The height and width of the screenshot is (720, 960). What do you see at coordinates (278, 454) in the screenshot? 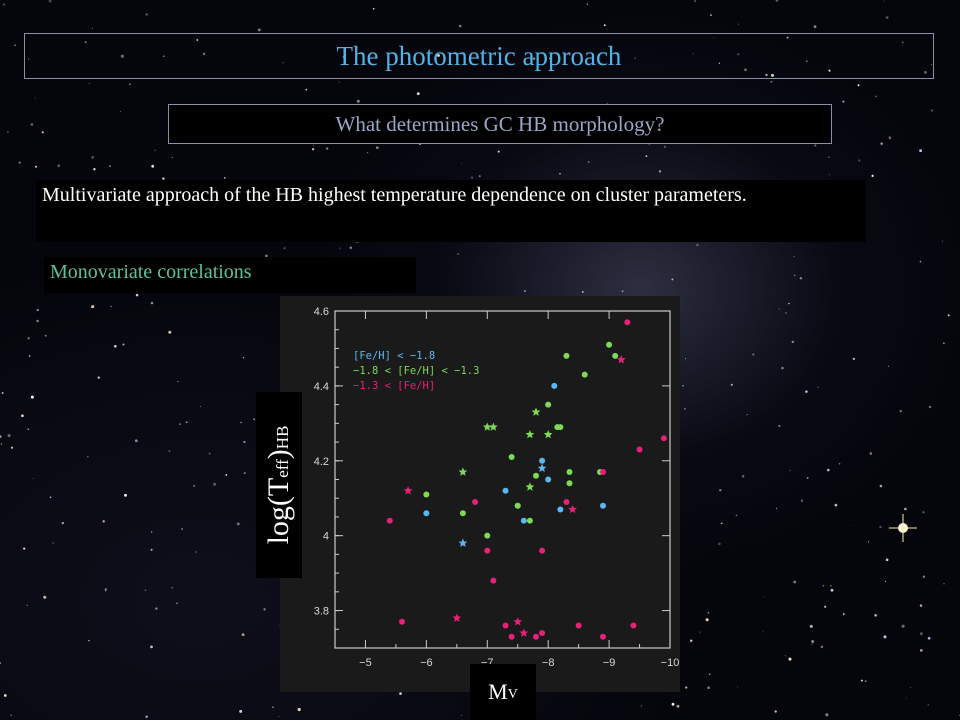
I see `y-axis-label-close: )` at bounding box center [278, 454].